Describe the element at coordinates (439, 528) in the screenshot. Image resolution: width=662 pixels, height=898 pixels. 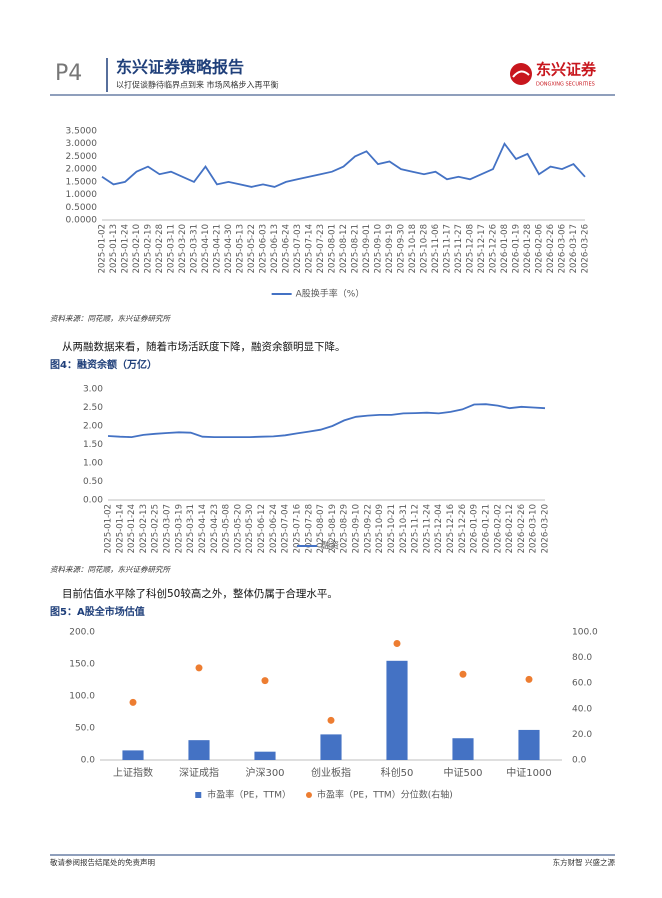
I see `x-tick-label: 2025-12-04` at that location.